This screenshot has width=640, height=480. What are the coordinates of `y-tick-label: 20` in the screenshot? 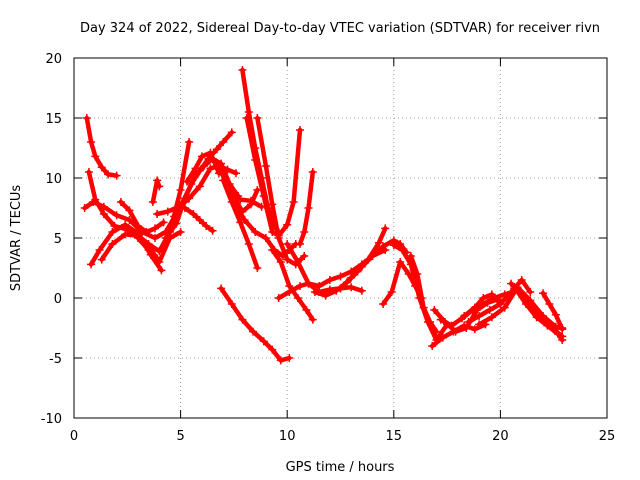 It's located at (53, 59).